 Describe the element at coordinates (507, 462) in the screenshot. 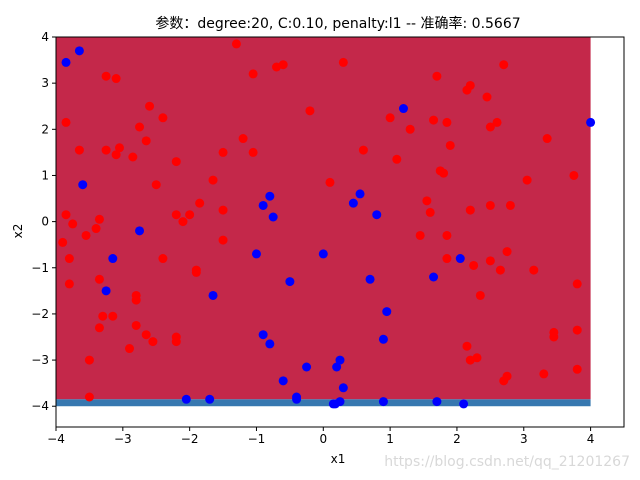

I see `watermark: https://blog.csdn.net/qq_21201267` at that location.